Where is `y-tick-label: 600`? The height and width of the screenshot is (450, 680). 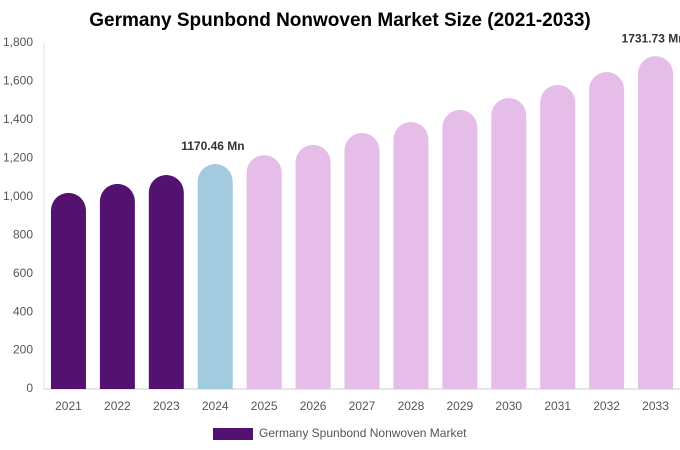
y-tick-label: 600 is located at coordinates (23, 273).